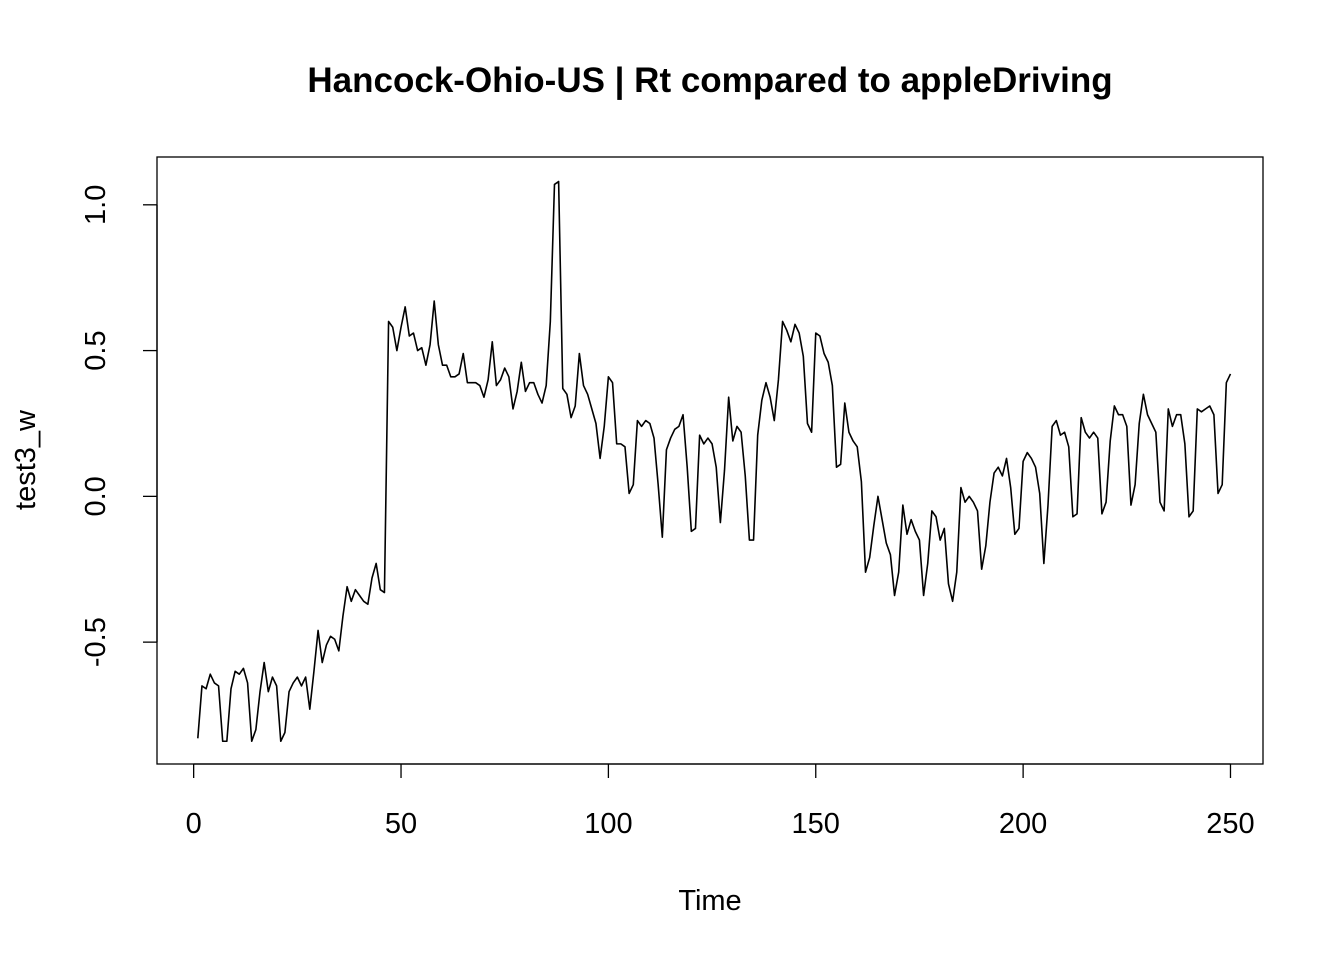  What do you see at coordinates (119, 426) in the screenshot?
I see `y-axis: -0.5 0.0 0.5 1.0` at bounding box center [119, 426].